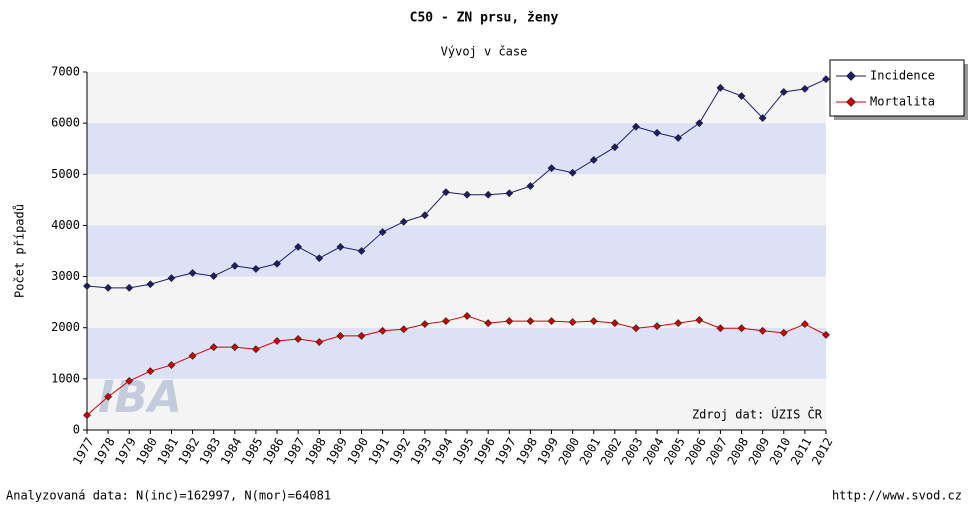 The image size is (968, 507). I want to click on x-tick-label: 2011, so click(801, 451).